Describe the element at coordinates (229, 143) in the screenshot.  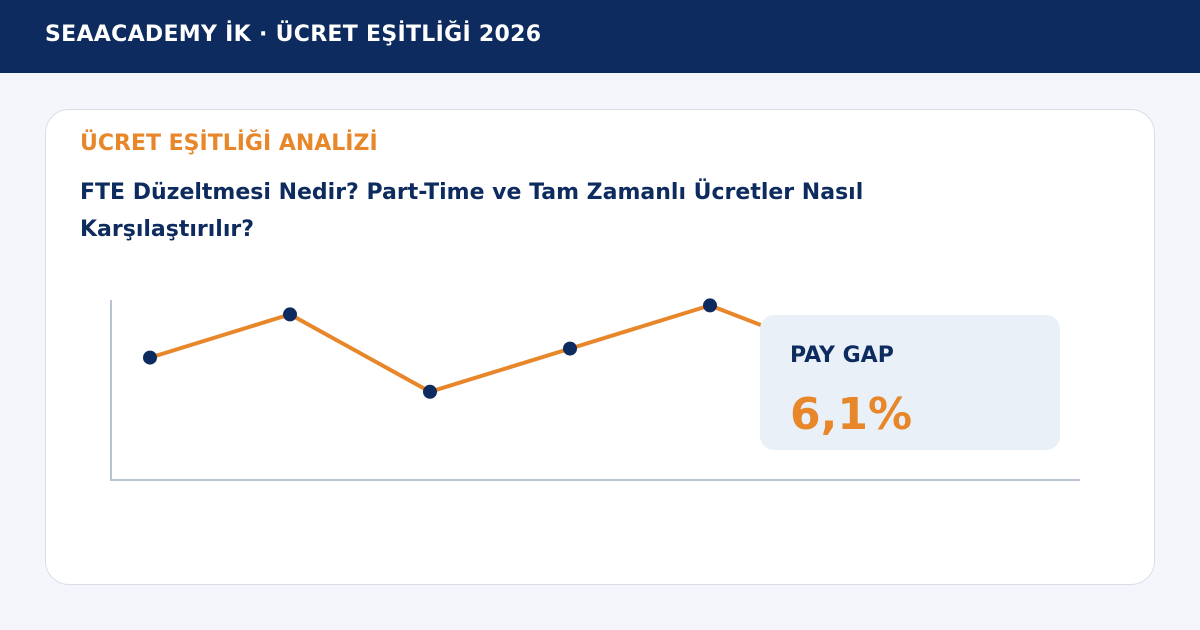
I see `kicker: ÜCRET EŞİTLİĞİ ANALİZİ` at that location.